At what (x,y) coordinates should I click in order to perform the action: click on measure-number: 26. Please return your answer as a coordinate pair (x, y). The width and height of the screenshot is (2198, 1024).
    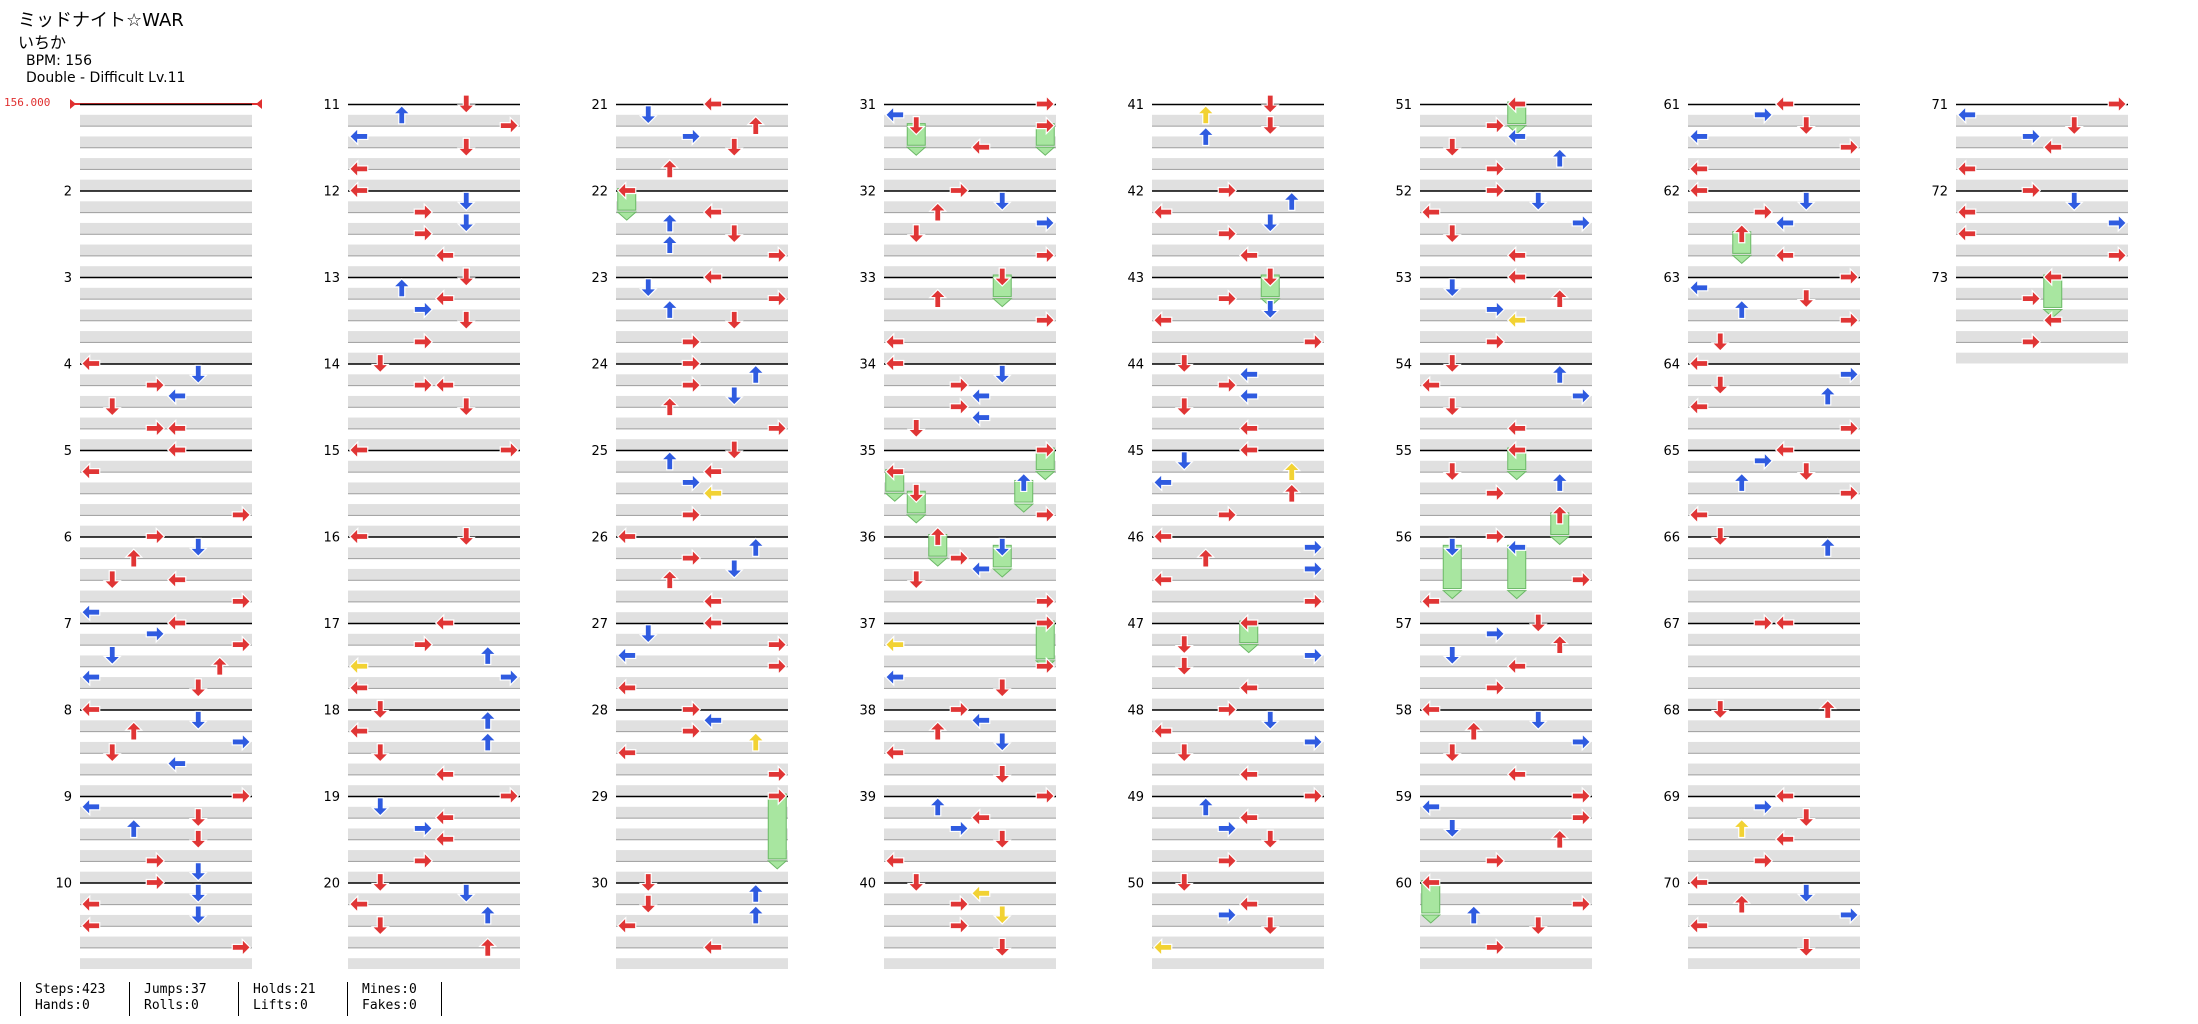
    Looking at the image, I should click on (599, 538).